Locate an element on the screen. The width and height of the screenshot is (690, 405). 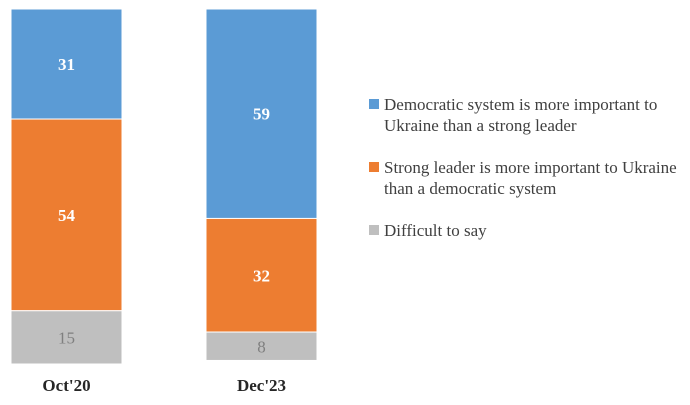
legend-swatch-democratic is located at coordinates (374, 104).